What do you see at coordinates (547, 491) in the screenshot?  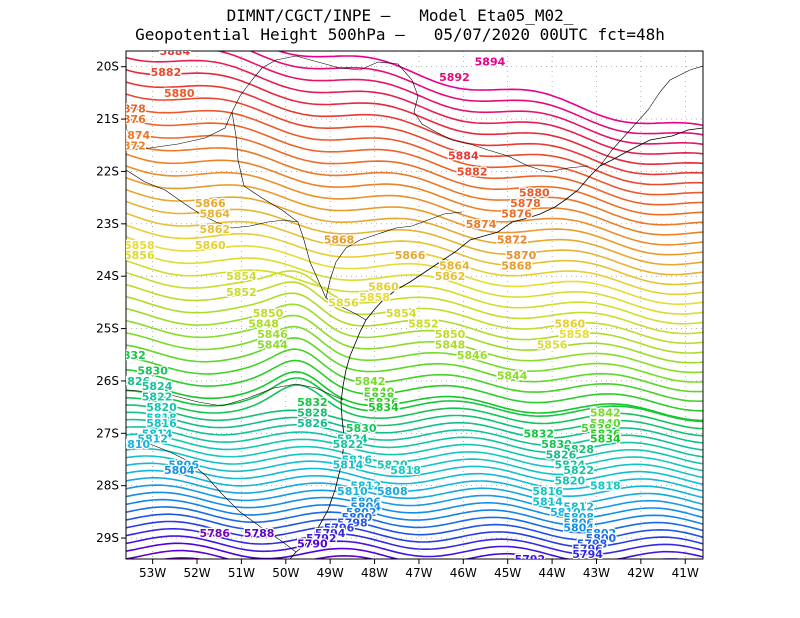 I see `contour-label: 5816` at bounding box center [547, 491].